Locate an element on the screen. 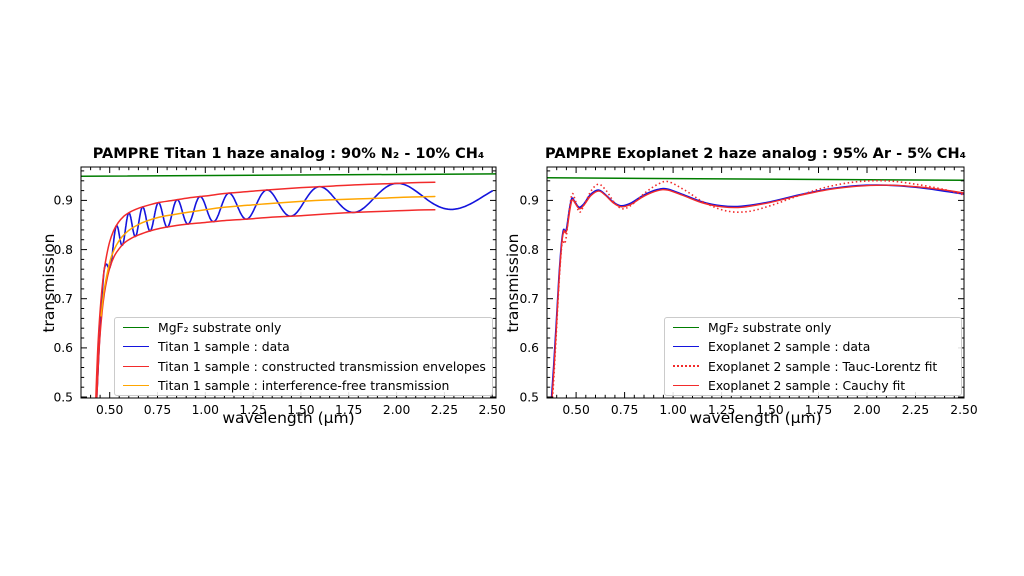  exoplanet2-xtick-label: 2.25 is located at coordinates (915, 410).